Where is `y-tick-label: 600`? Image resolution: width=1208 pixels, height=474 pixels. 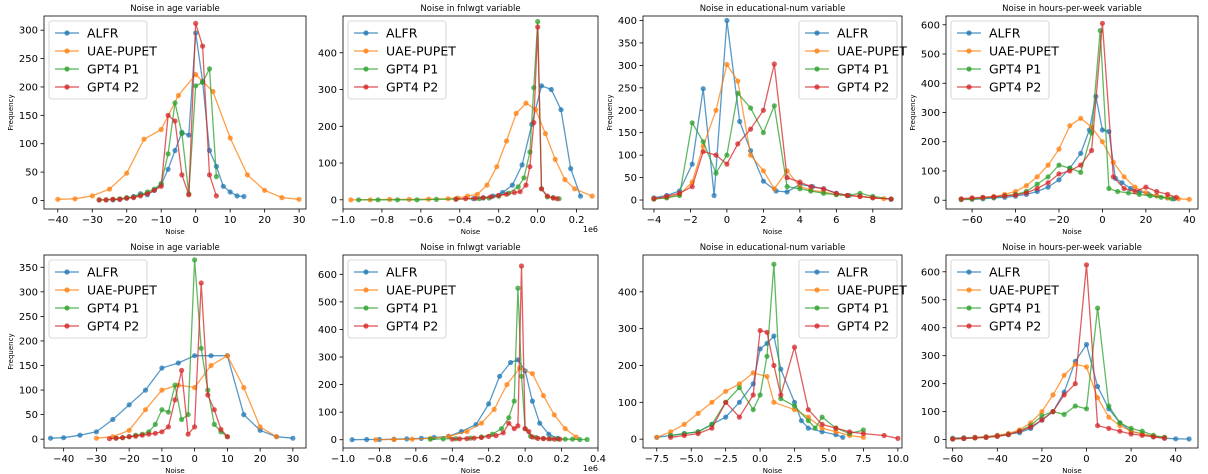 y-tick-label: 600 is located at coordinates (327, 275).